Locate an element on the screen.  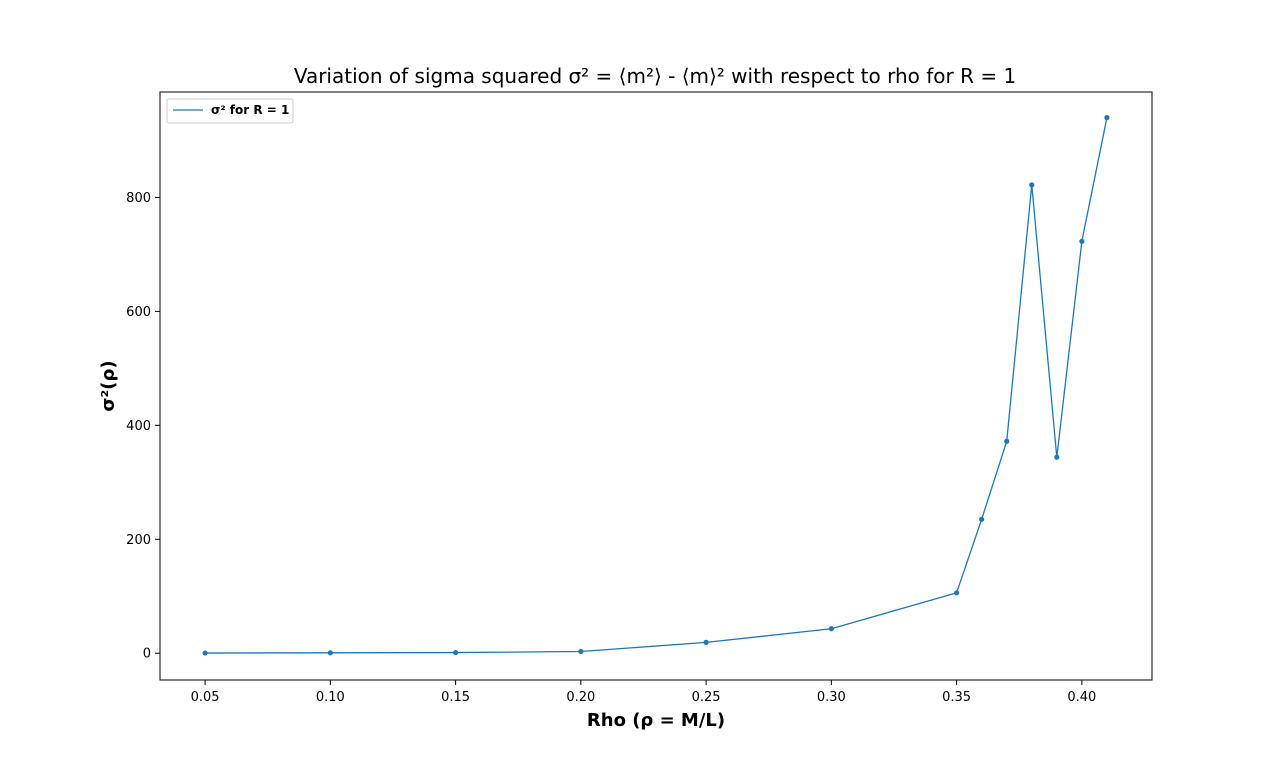
y-tick-label: 0 is located at coordinates (147, 654).